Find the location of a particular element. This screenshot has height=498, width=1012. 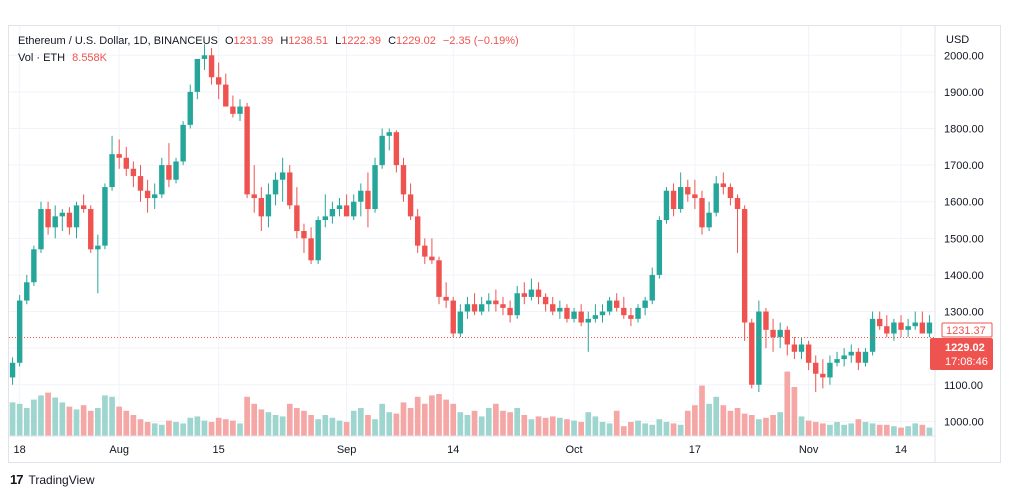

symbol-title: Ethereum / U.S. Dollar, 1D, BINANCEUS is located at coordinates (118, 41).